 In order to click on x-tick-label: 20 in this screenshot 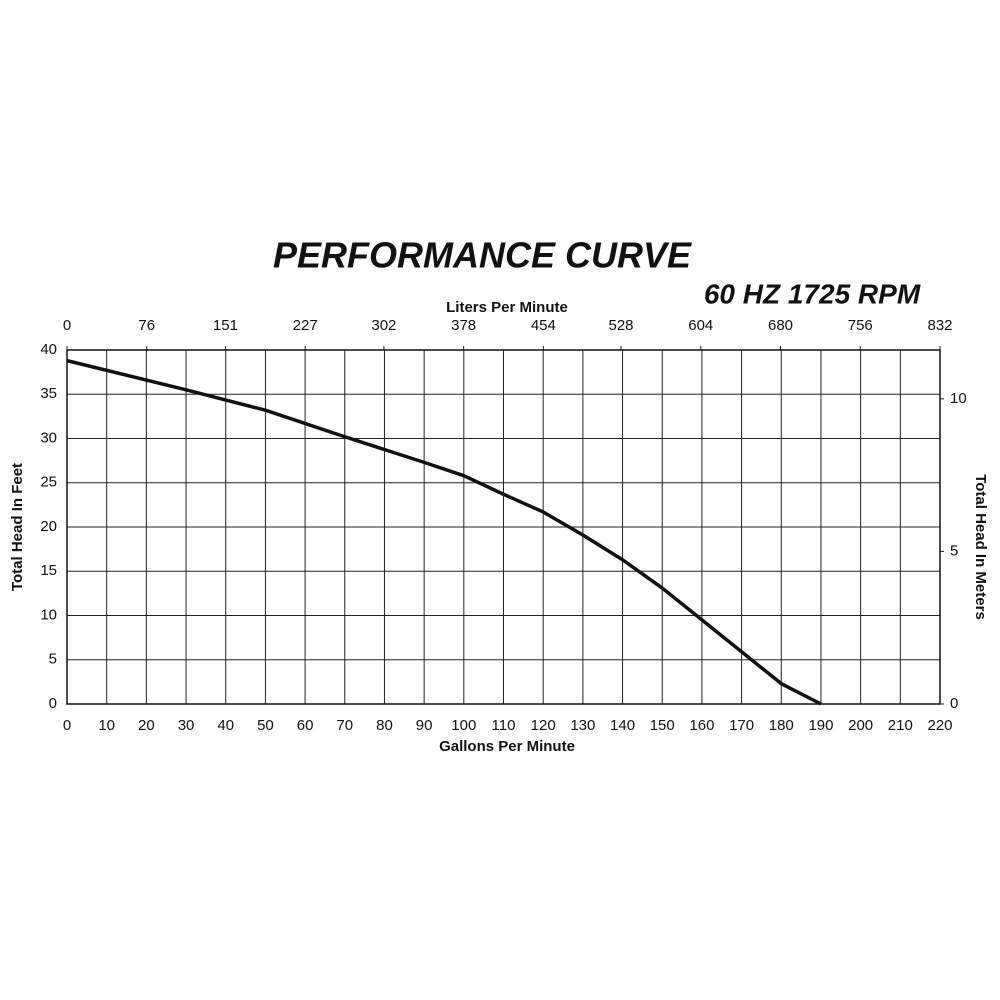, I will do `click(146, 725)`.